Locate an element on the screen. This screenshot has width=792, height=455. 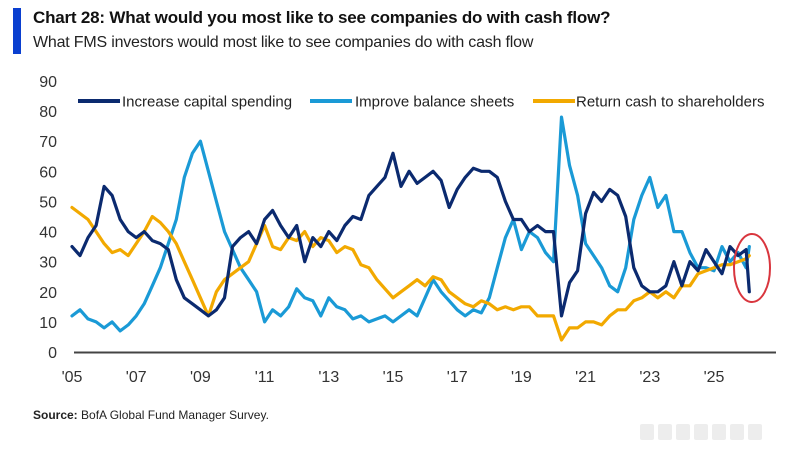
legend-label-cash: Return cash to shareholders is located at coordinates (670, 102).